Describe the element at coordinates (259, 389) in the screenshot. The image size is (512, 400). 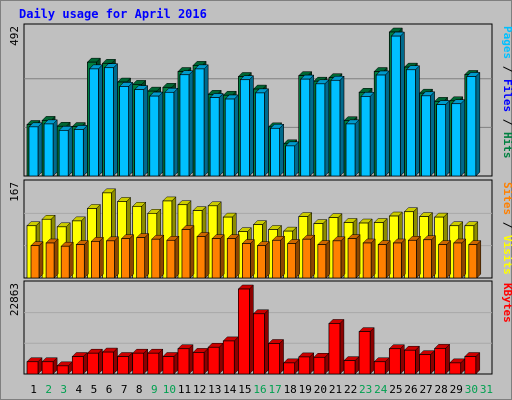
I see `x-tick-label-16: 16` at that location.